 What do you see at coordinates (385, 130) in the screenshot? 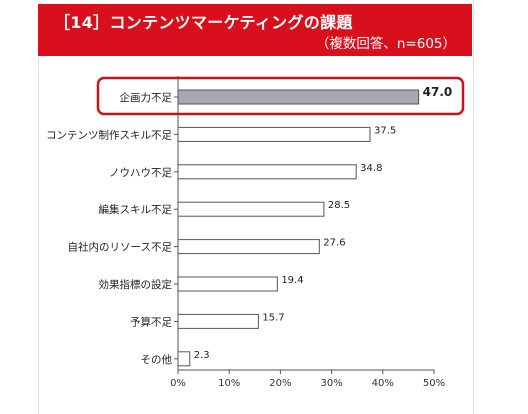
I see `value-label: 37.5` at bounding box center [385, 130].